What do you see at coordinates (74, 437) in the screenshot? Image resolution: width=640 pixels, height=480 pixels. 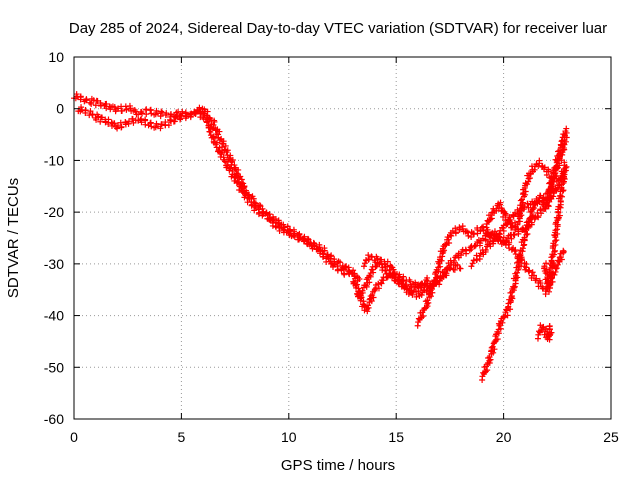 I see `x-tick-label: 0` at bounding box center [74, 437].